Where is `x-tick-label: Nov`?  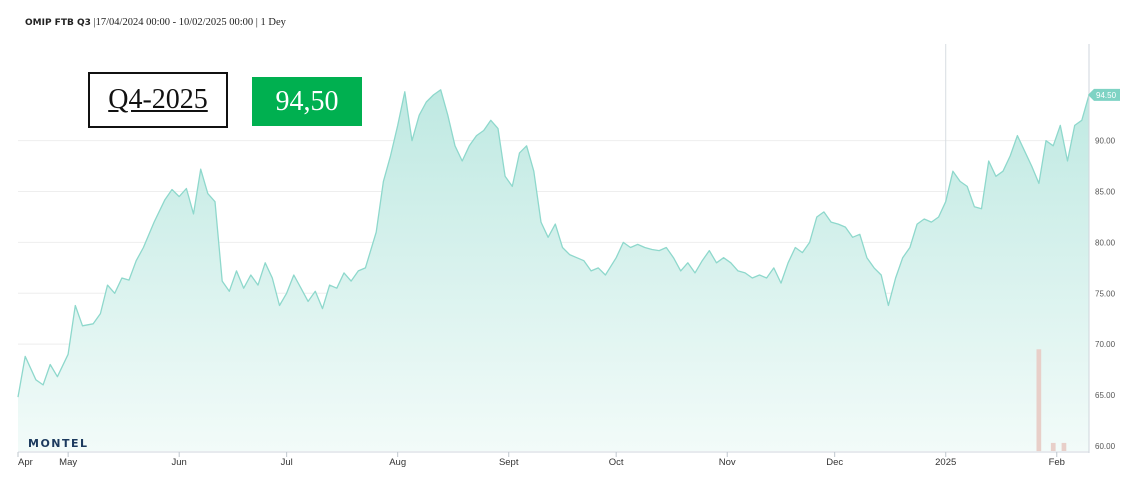
x-tick-label: Nov is located at coordinates (727, 462).